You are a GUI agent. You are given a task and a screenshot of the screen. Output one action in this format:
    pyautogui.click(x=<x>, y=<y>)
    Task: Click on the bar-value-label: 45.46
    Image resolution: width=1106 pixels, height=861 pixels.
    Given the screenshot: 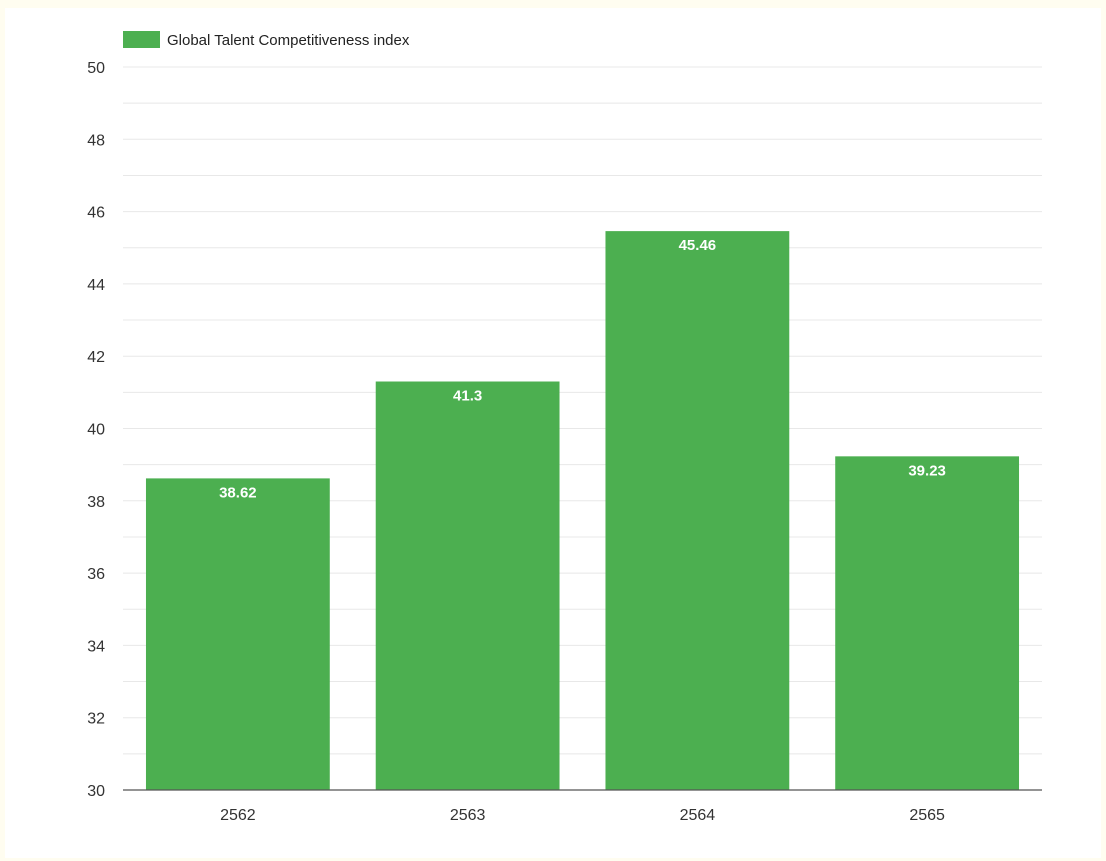 What is the action you would take?
    pyautogui.click(x=698, y=245)
    